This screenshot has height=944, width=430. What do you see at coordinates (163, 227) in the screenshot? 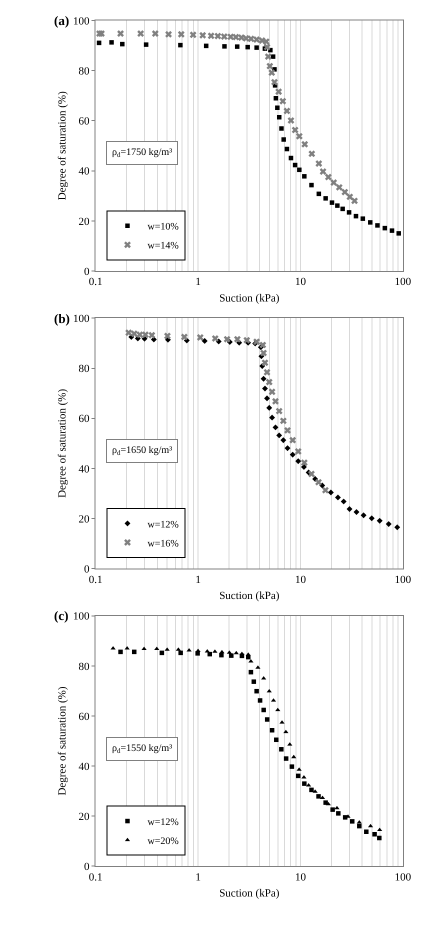
I see `legend-label: w=10%` at bounding box center [163, 227].